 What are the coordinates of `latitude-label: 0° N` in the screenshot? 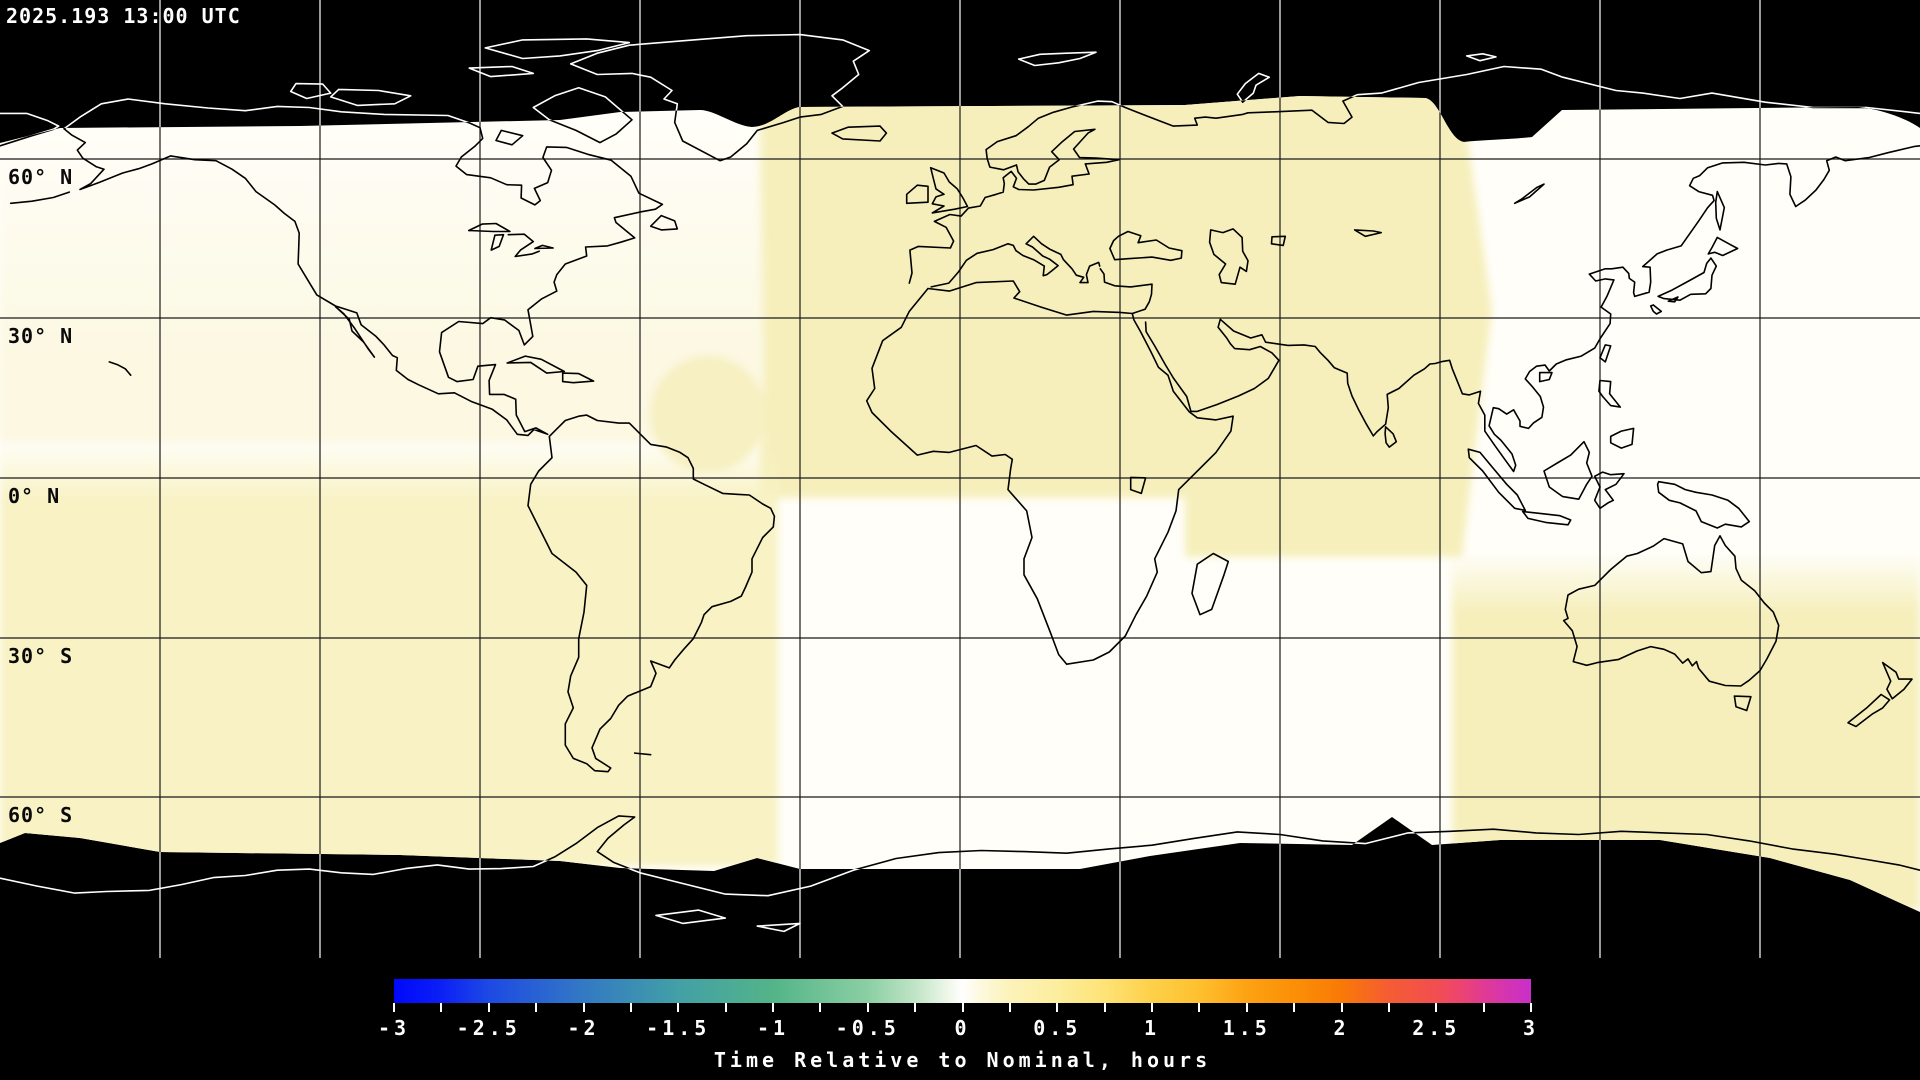 It's located at (34, 496).